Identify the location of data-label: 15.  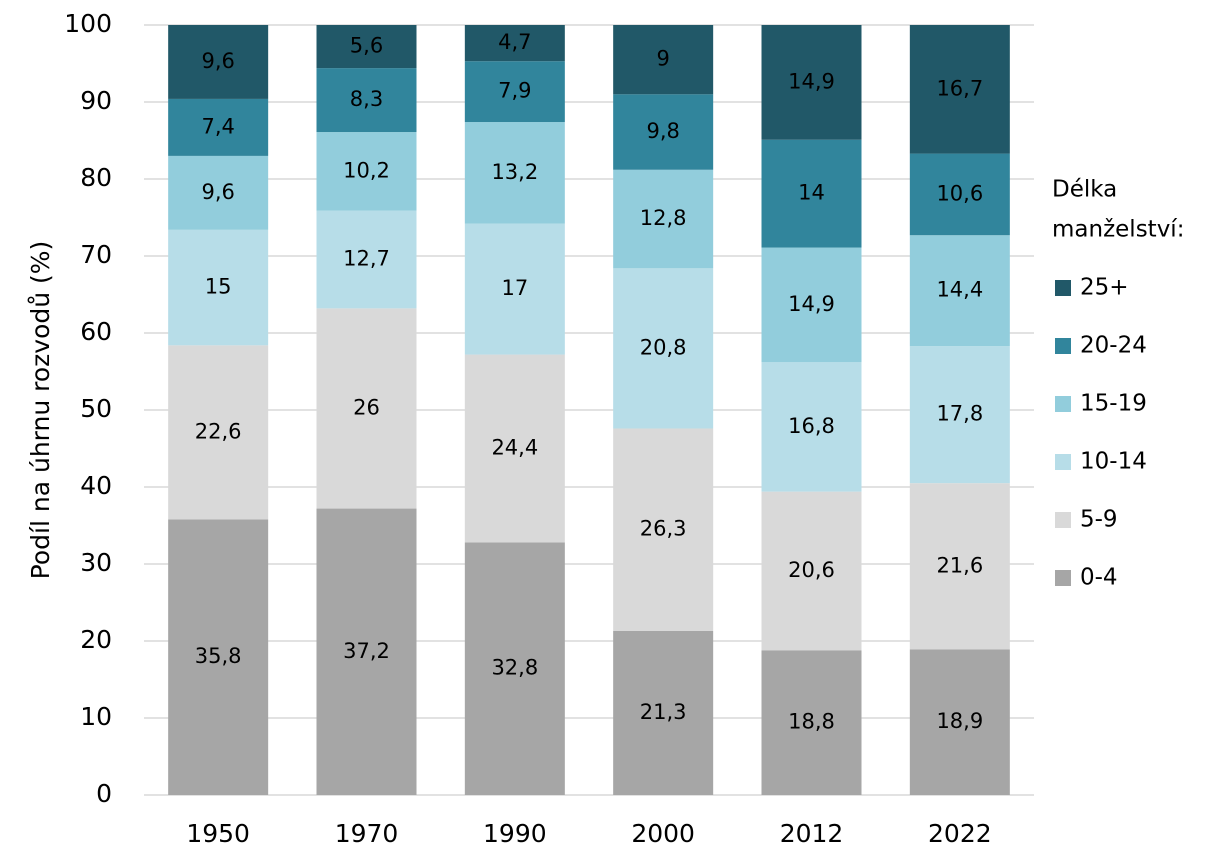
(218, 287).